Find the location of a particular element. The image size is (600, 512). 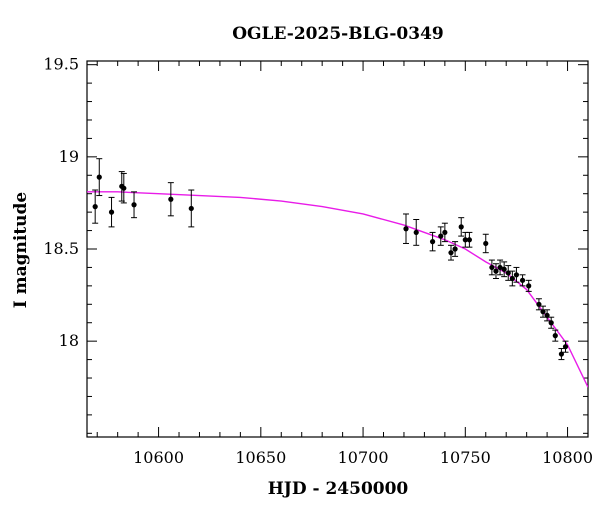

x-tick-label: 10800 is located at coordinates (567, 457).